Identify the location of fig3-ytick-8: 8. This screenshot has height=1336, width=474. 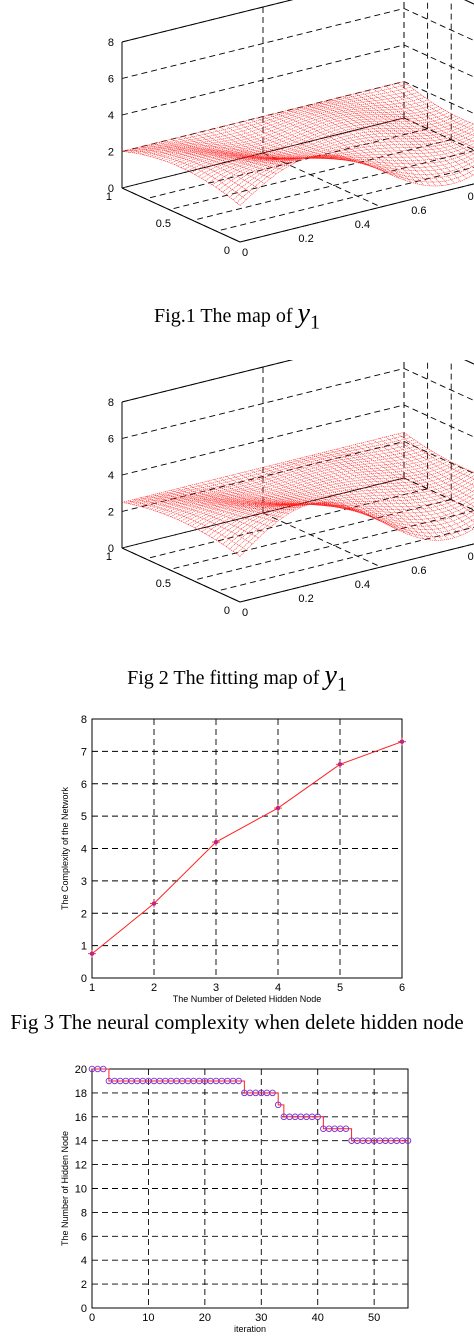
(84, 720).